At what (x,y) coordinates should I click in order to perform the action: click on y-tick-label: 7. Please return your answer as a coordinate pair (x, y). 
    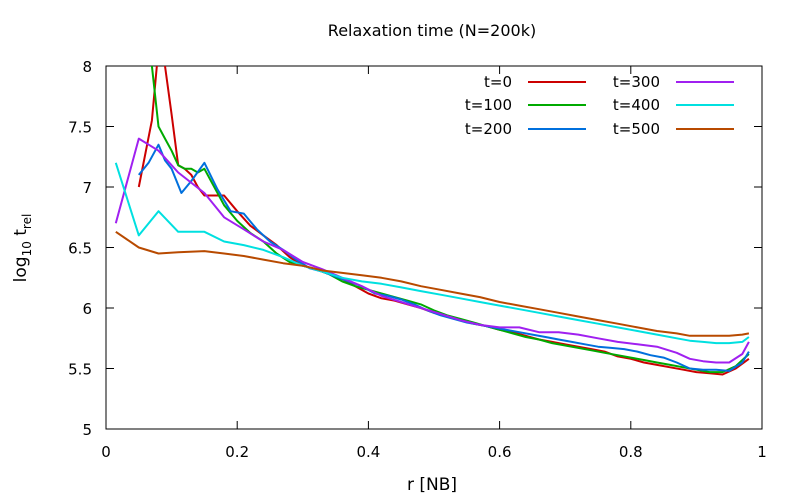
    Looking at the image, I should click on (87, 188).